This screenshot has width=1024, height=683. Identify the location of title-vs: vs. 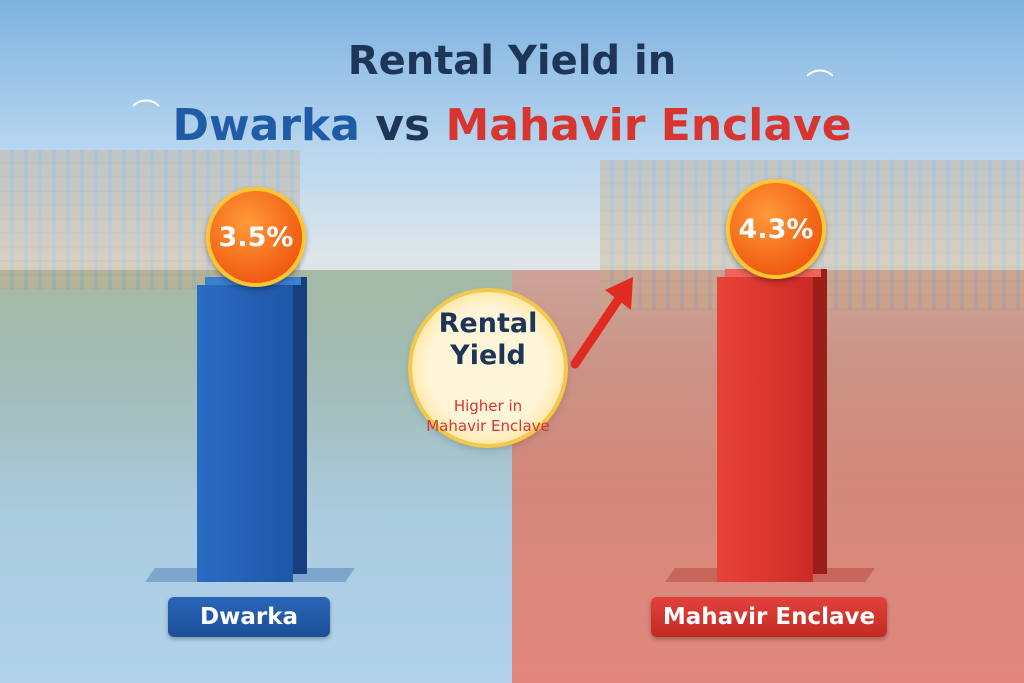
(403, 125).